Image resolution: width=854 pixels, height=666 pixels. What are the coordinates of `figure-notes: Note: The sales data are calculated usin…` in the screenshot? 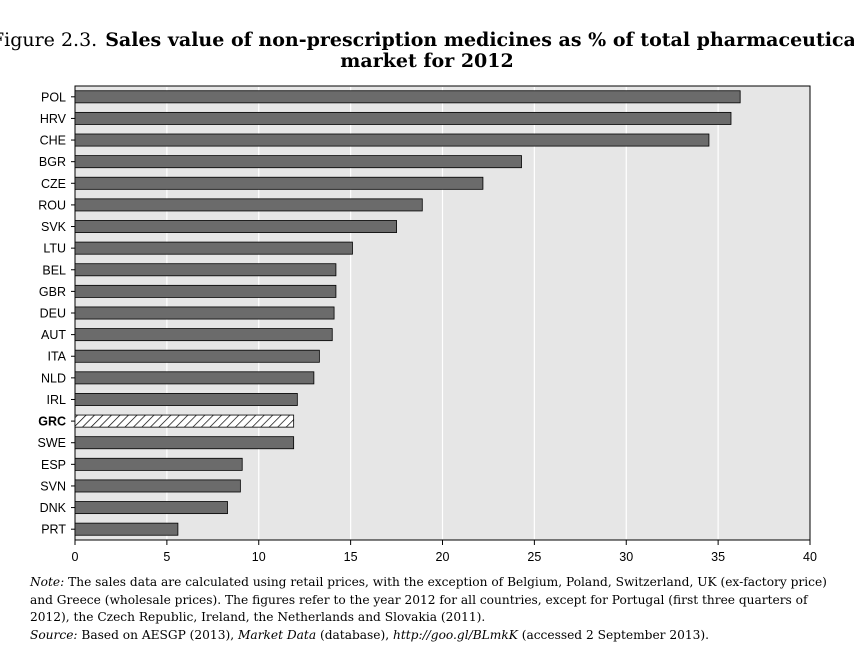 It's located at (430, 609).